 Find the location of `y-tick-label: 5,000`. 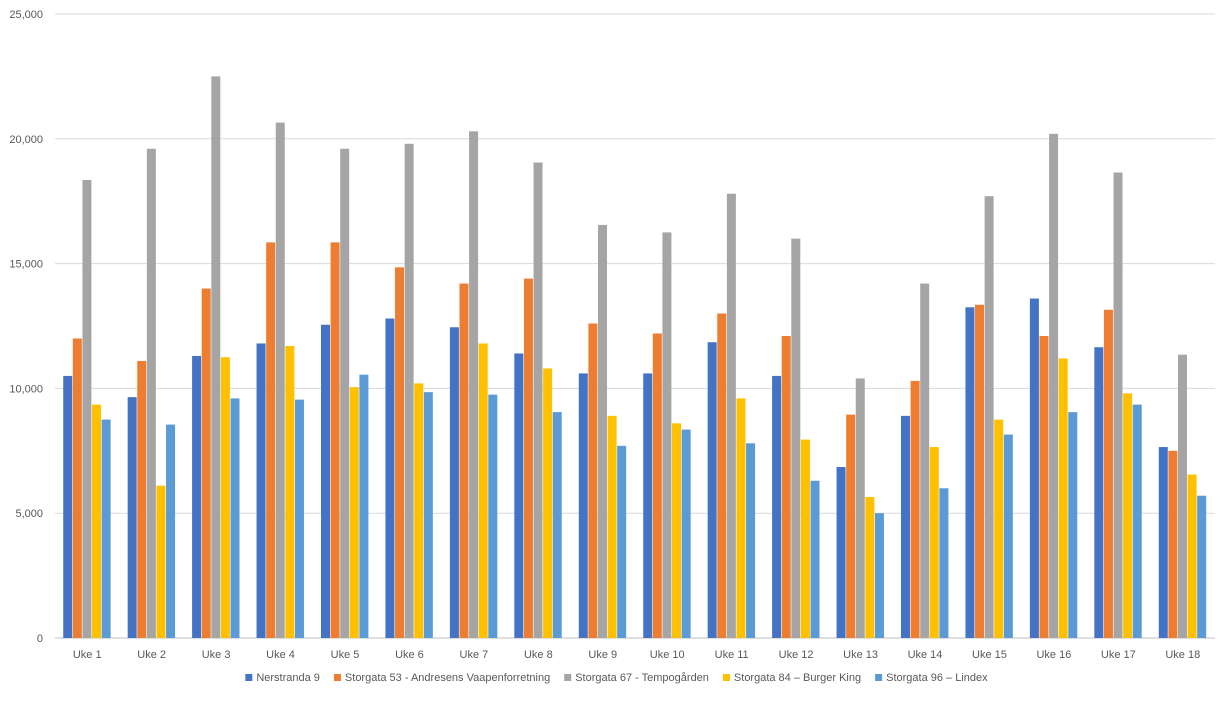

y-tick-label: 5,000 is located at coordinates (29, 514).